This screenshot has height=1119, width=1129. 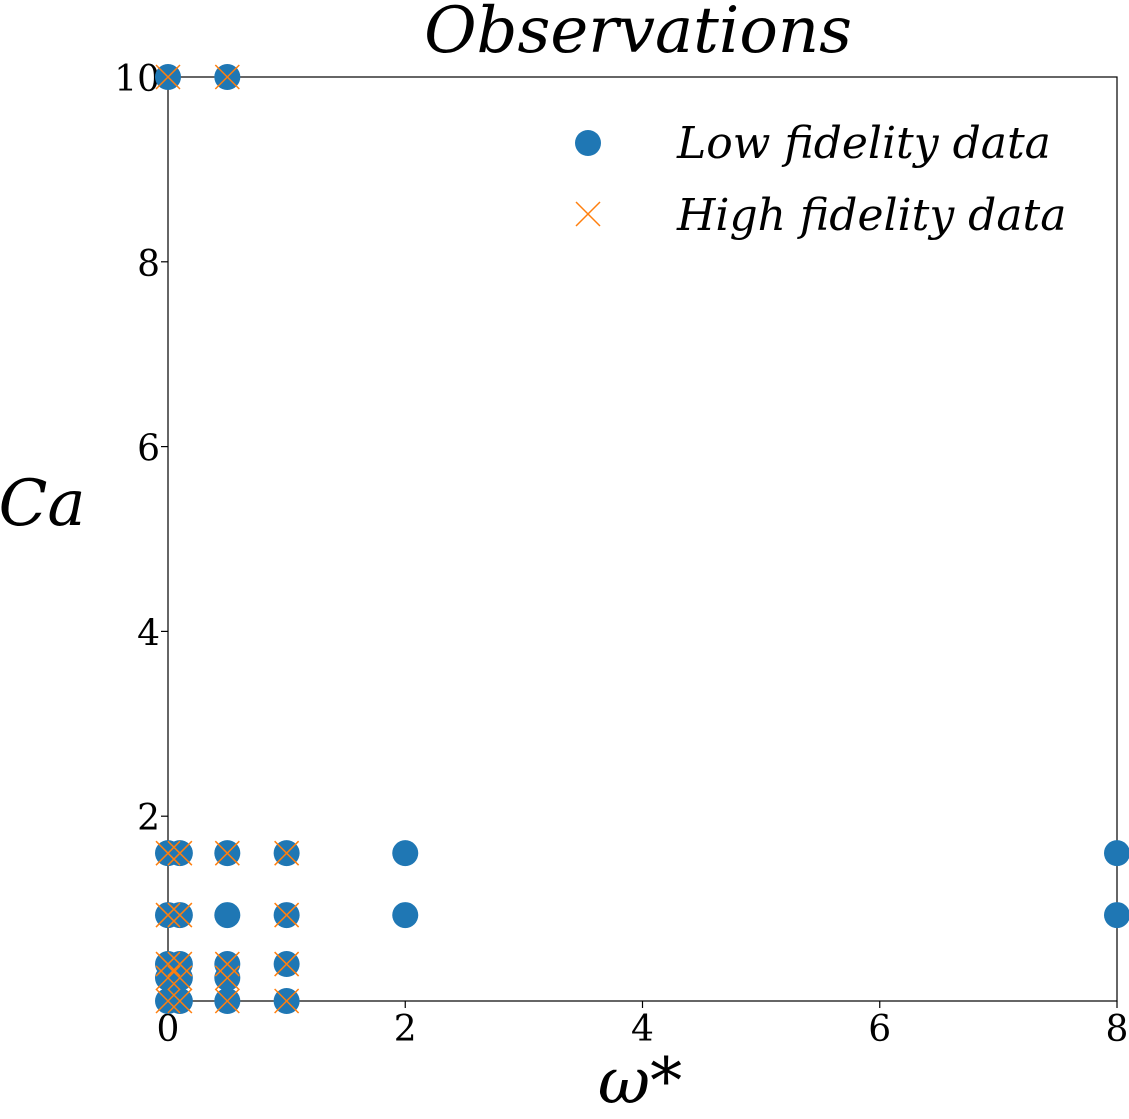 I want to click on y-tick-label: 8, so click(x=148, y=264).